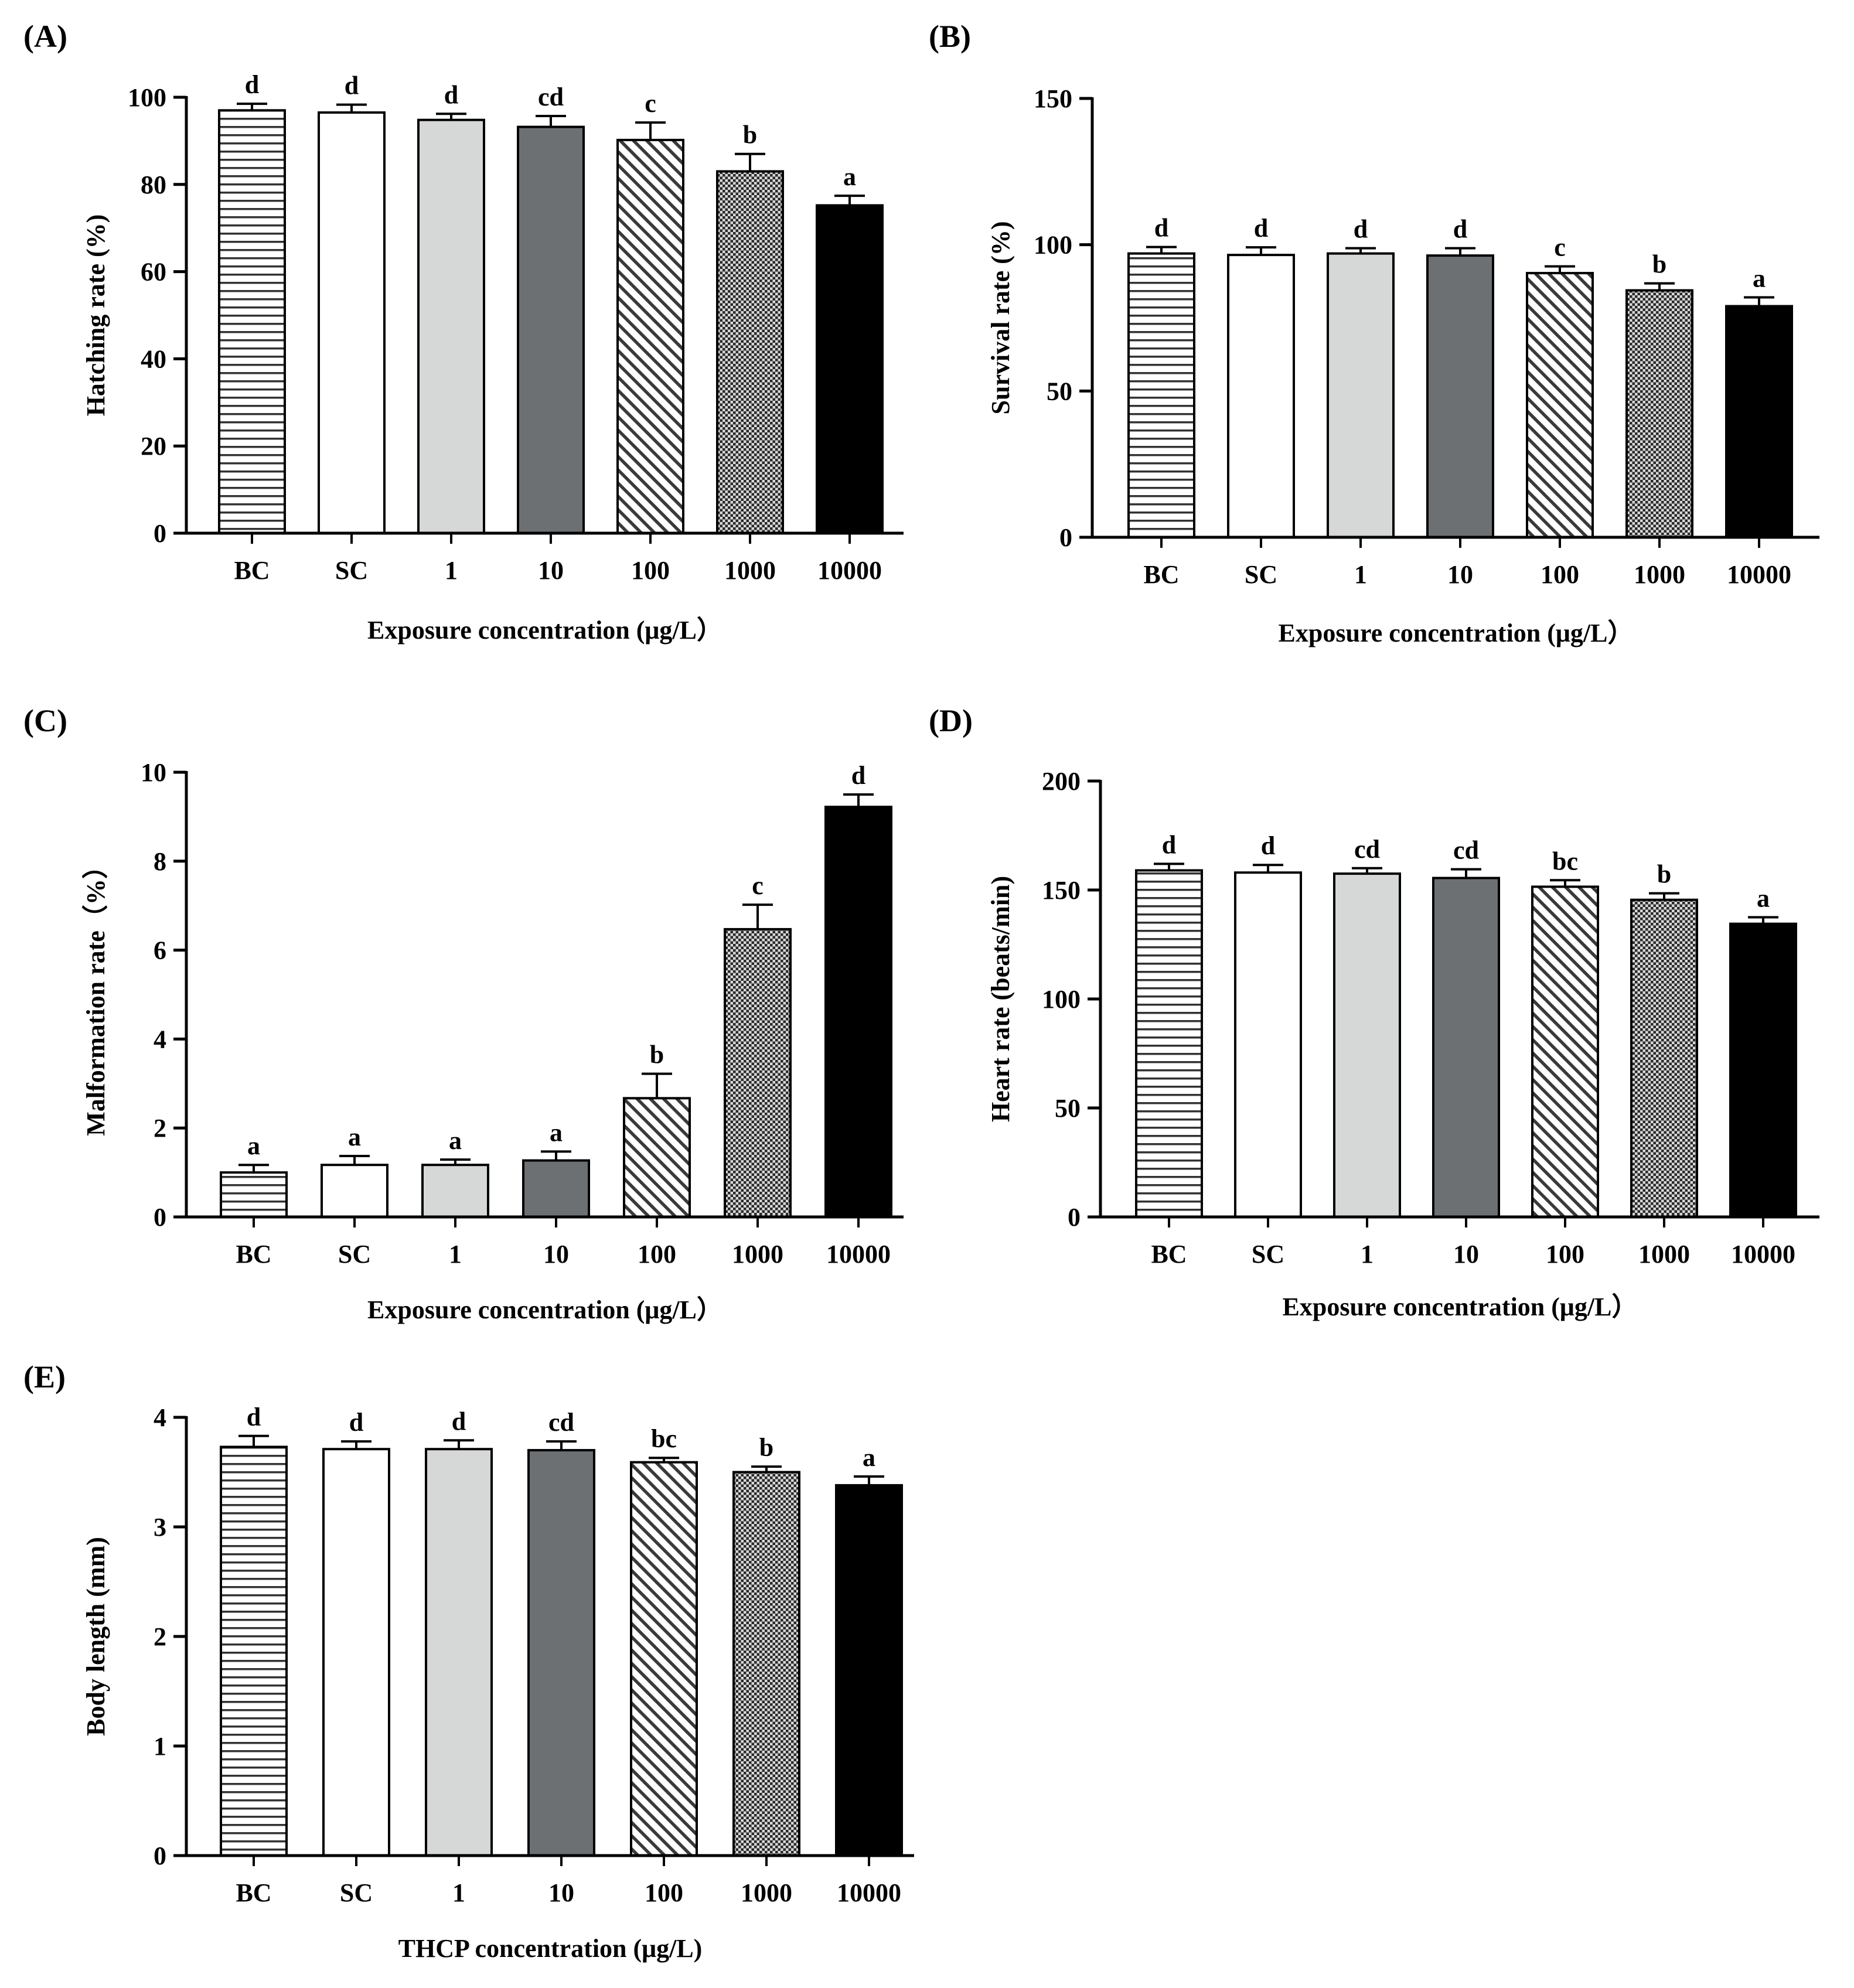 This screenshot has width=1854, height=1988. Describe the element at coordinates (96, 315) in the screenshot. I see `y-axis-title: Hatching rate (%)` at that location.